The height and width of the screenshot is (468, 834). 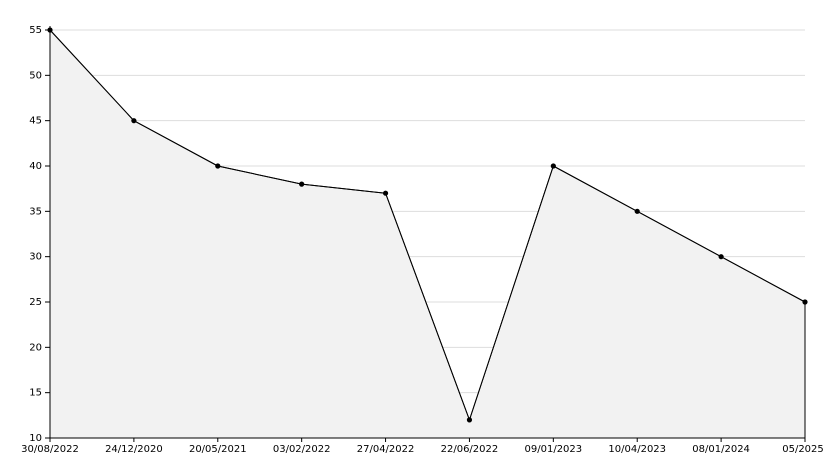 I want to click on x-tick-label: 09/01/2023, so click(x=554, y=449).